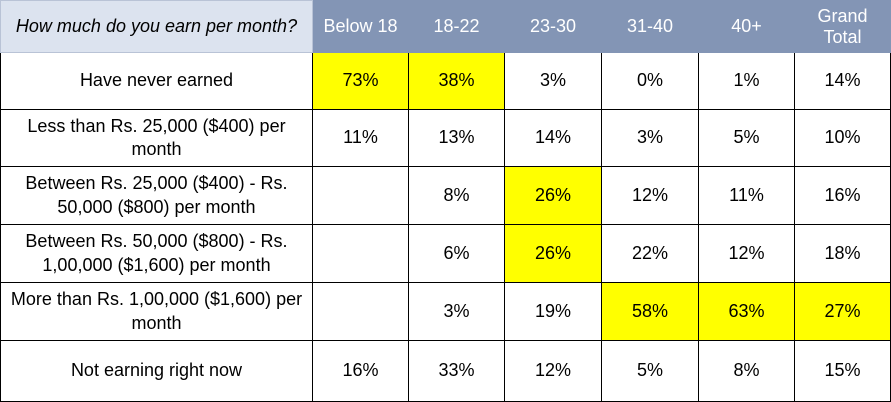 The image size is (891, 402). I want to click on row-label: Less than Rs. 25,000 ($400) per month, so click(156, 138).